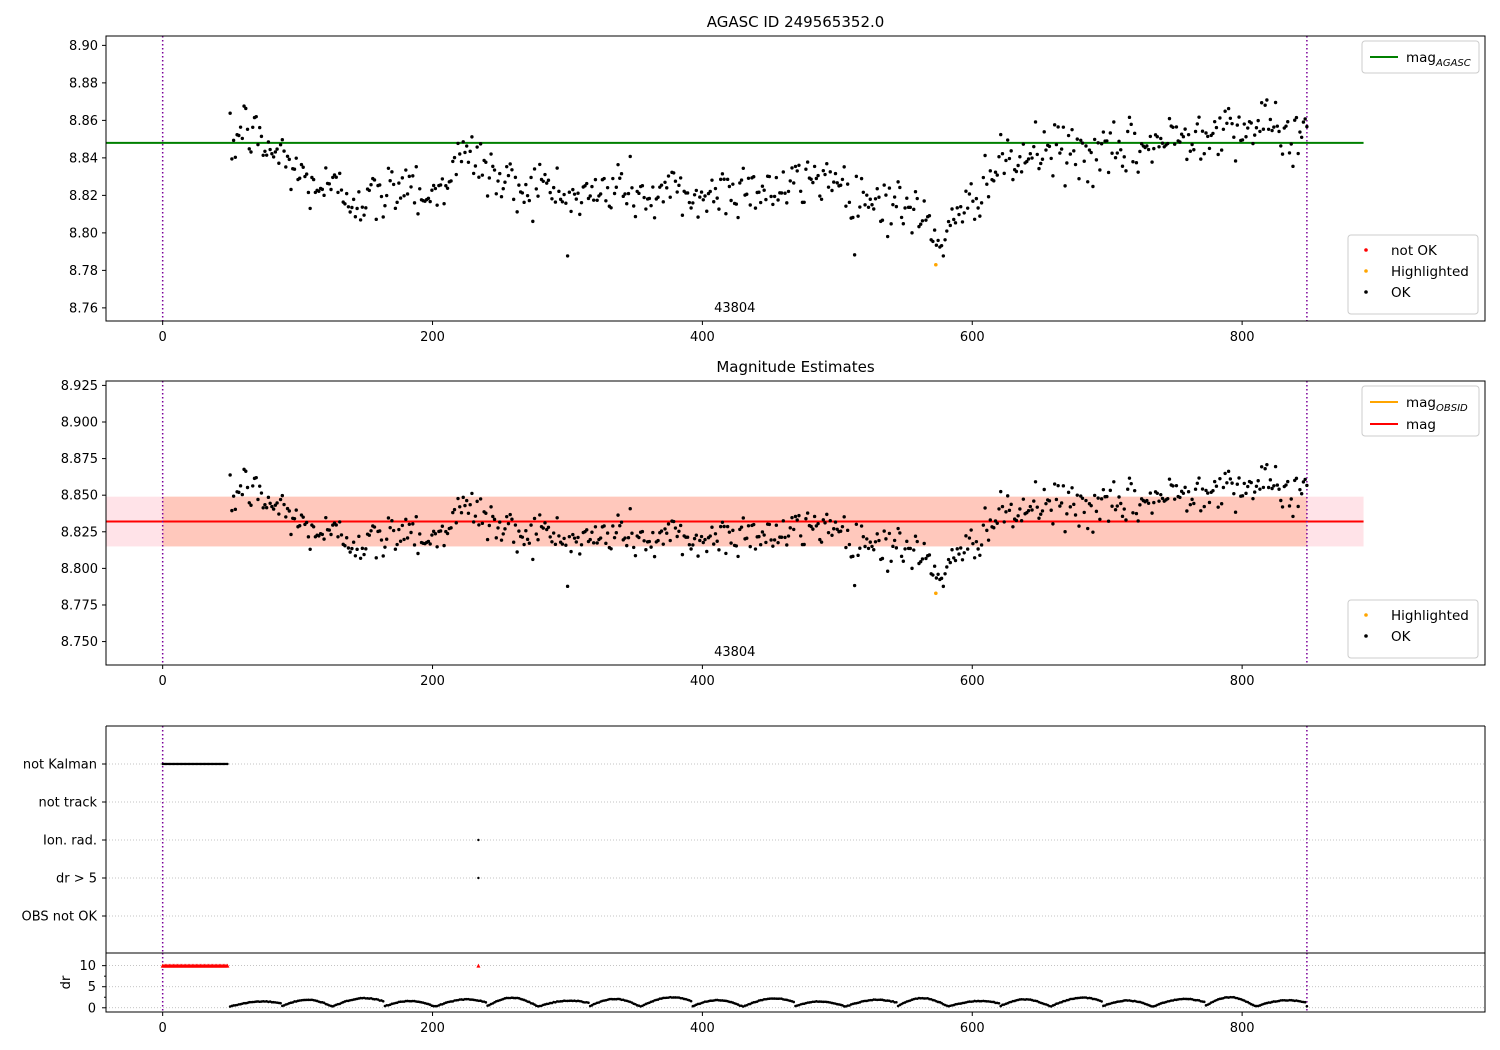 This screenshot has width=1500, height=1050. What do you see at coordinates (772, 994) in the screenshot?
I see `dr-panel: 0 200 400 600 800 0 5 10 dr` at bounding box center [772, 994].